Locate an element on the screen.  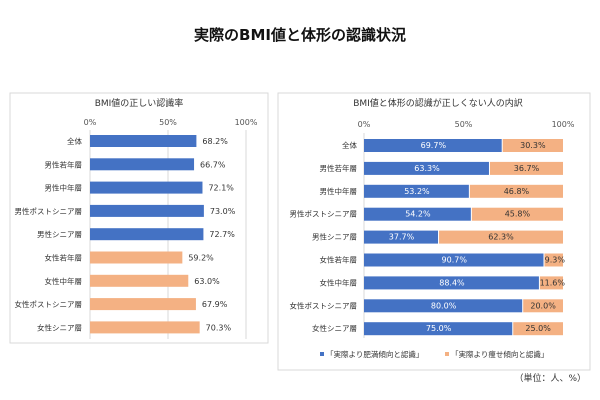
data-label: 66.7% is located at coordinates (213, 164).